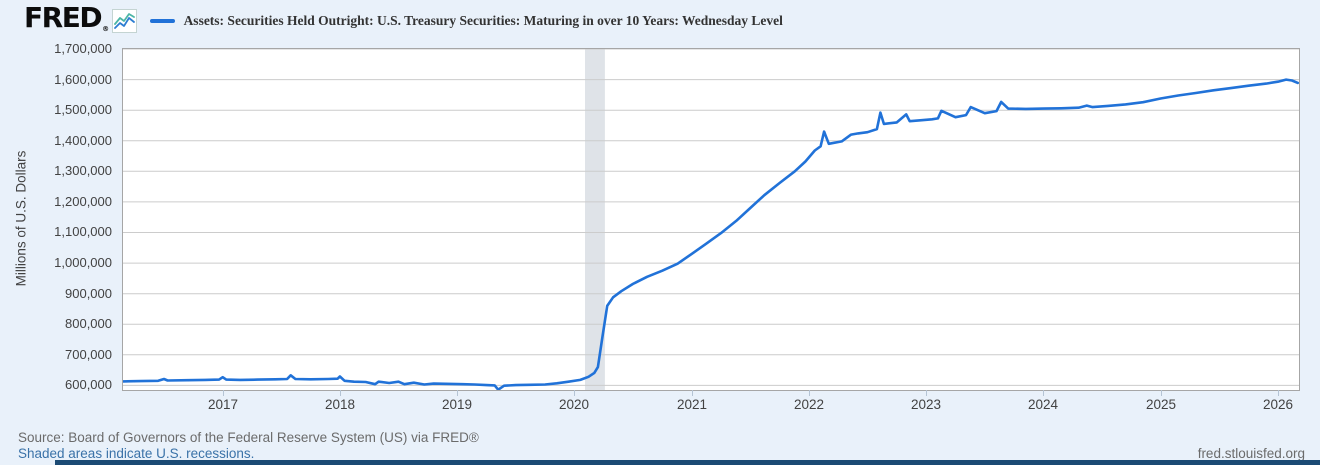 The height and width of the screenshot is (465, 1320). Describe the element at coordinates (83, 170) in the screenshot. I see `y-tick-label: 1,300,000` at that location.